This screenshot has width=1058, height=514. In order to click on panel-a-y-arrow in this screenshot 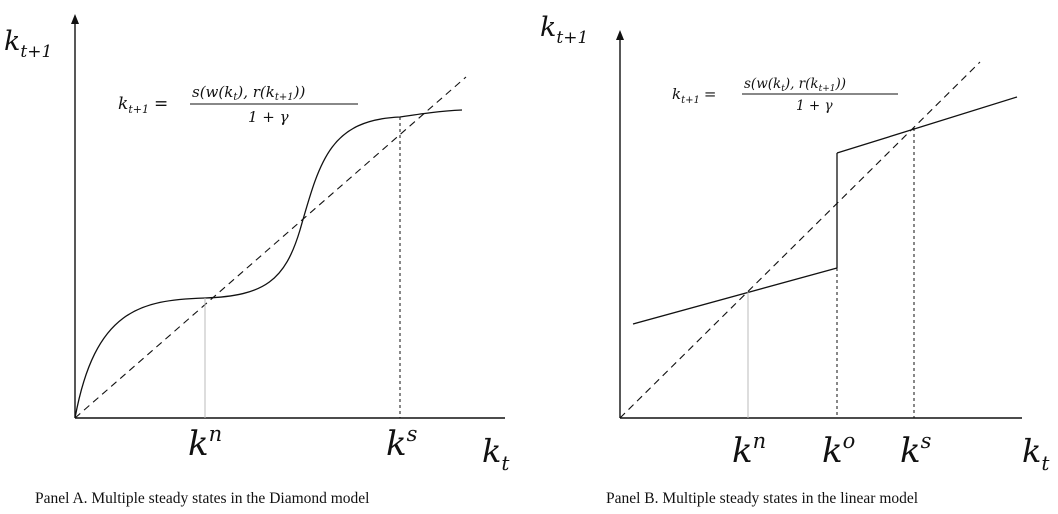, I will do `click(75, 19)`.